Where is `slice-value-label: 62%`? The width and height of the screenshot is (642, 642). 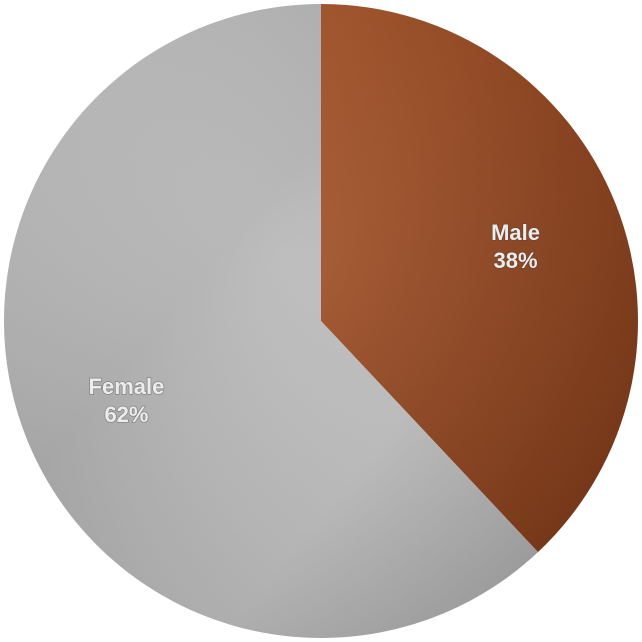 slice-value-label: 62% is located at coordinates (126, 414).